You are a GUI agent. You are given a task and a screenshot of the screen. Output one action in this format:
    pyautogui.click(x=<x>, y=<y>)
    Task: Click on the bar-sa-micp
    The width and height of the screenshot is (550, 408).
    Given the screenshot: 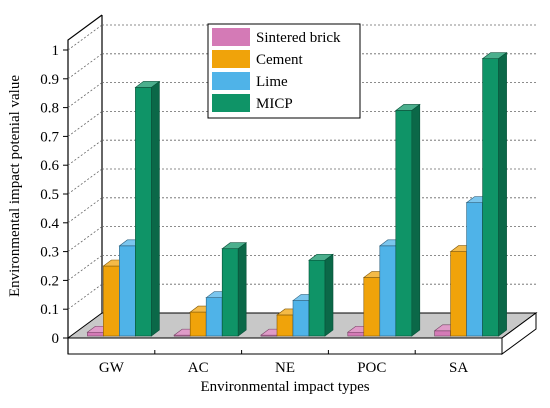 What is the action you would take?
    pyautogui.click(x=494, y=194)
    